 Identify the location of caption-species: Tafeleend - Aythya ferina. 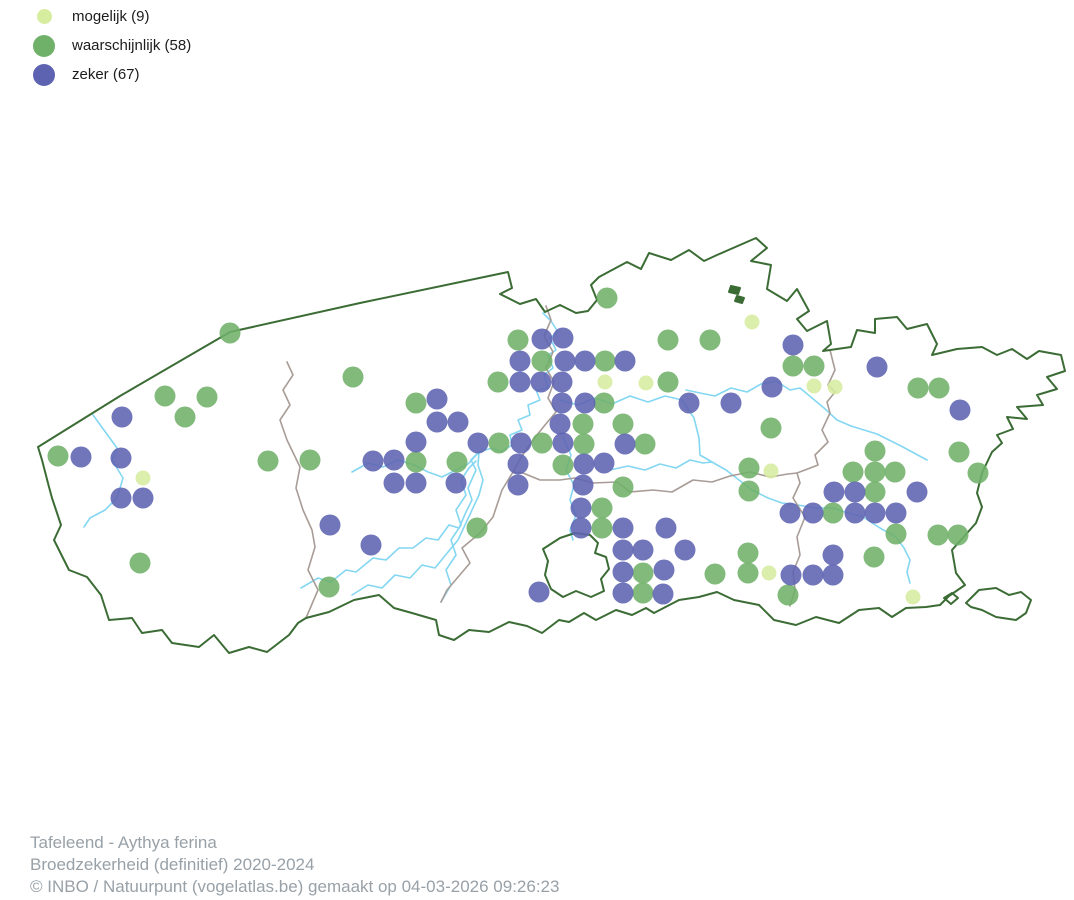
(123, 842).